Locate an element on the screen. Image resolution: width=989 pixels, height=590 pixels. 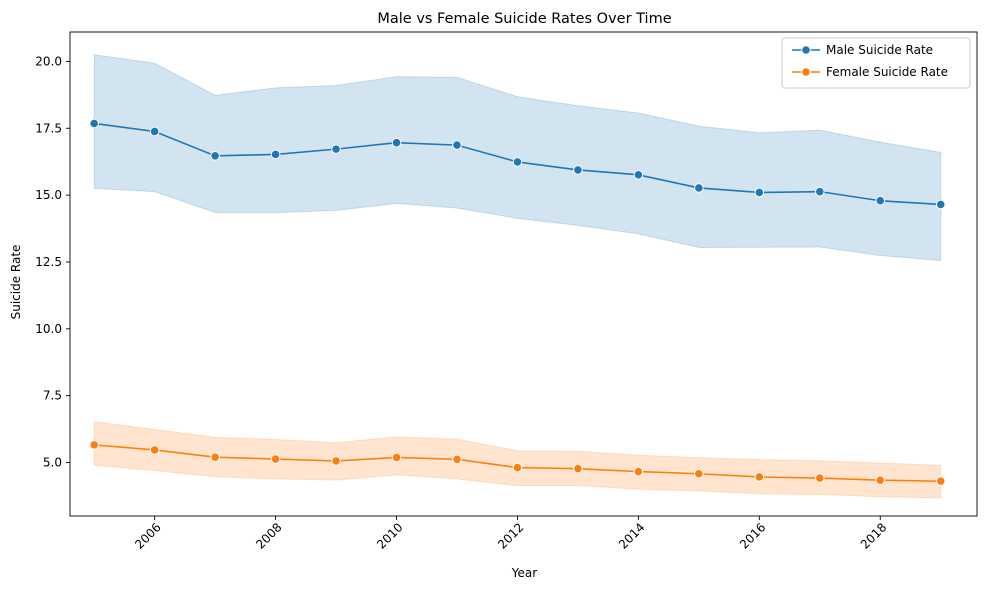
x-axis-label: Year is located at coordinates (524, 573).